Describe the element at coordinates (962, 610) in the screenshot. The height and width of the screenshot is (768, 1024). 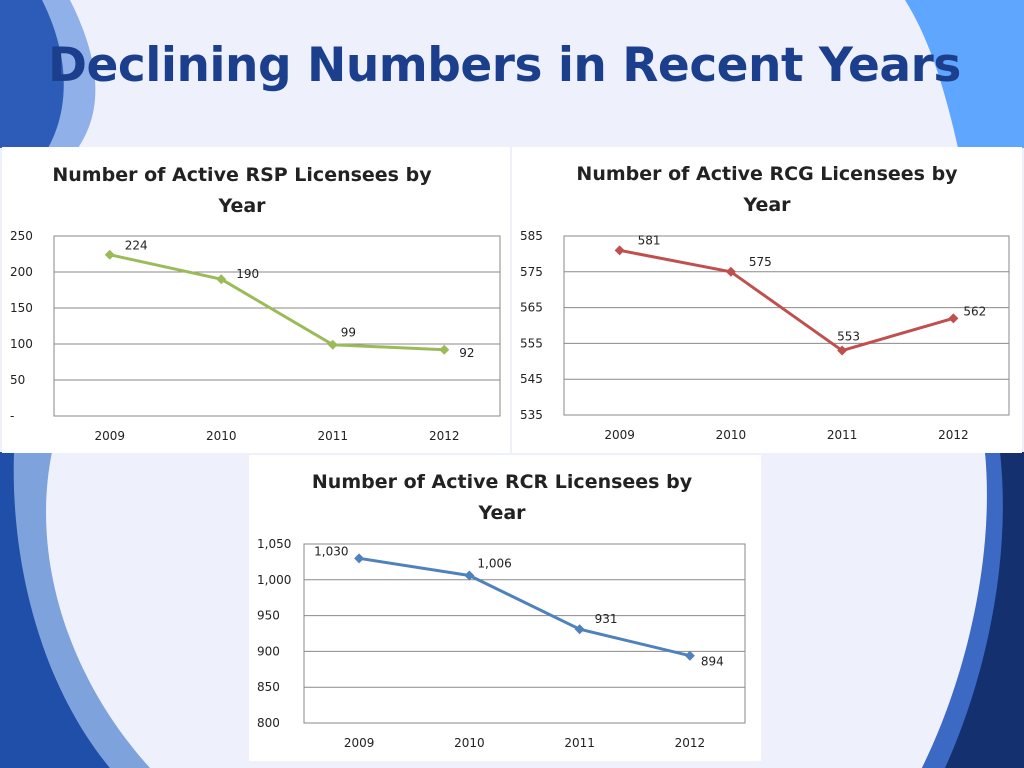
I see `right-swoosh-bottom-light` at that location.